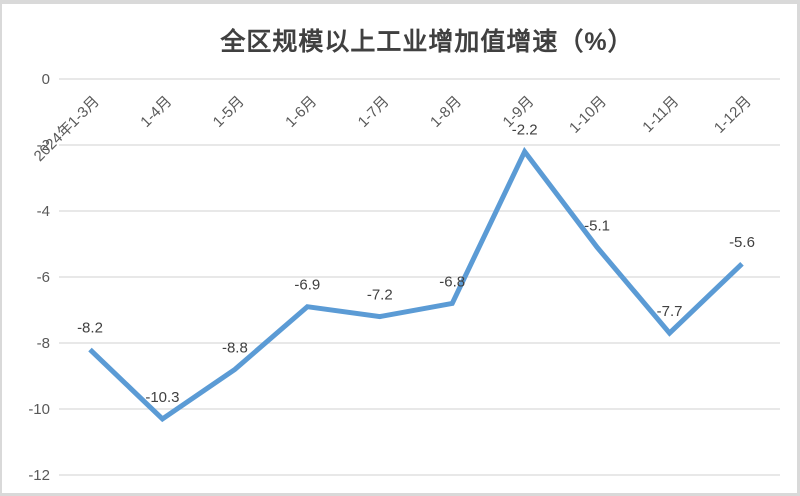 This screenshot has height=496, width=800. What do you see at coordinates (43, 211) in the screenshot?
I see `y-axis-tick-label: -4` at bounding box center [43, 211].